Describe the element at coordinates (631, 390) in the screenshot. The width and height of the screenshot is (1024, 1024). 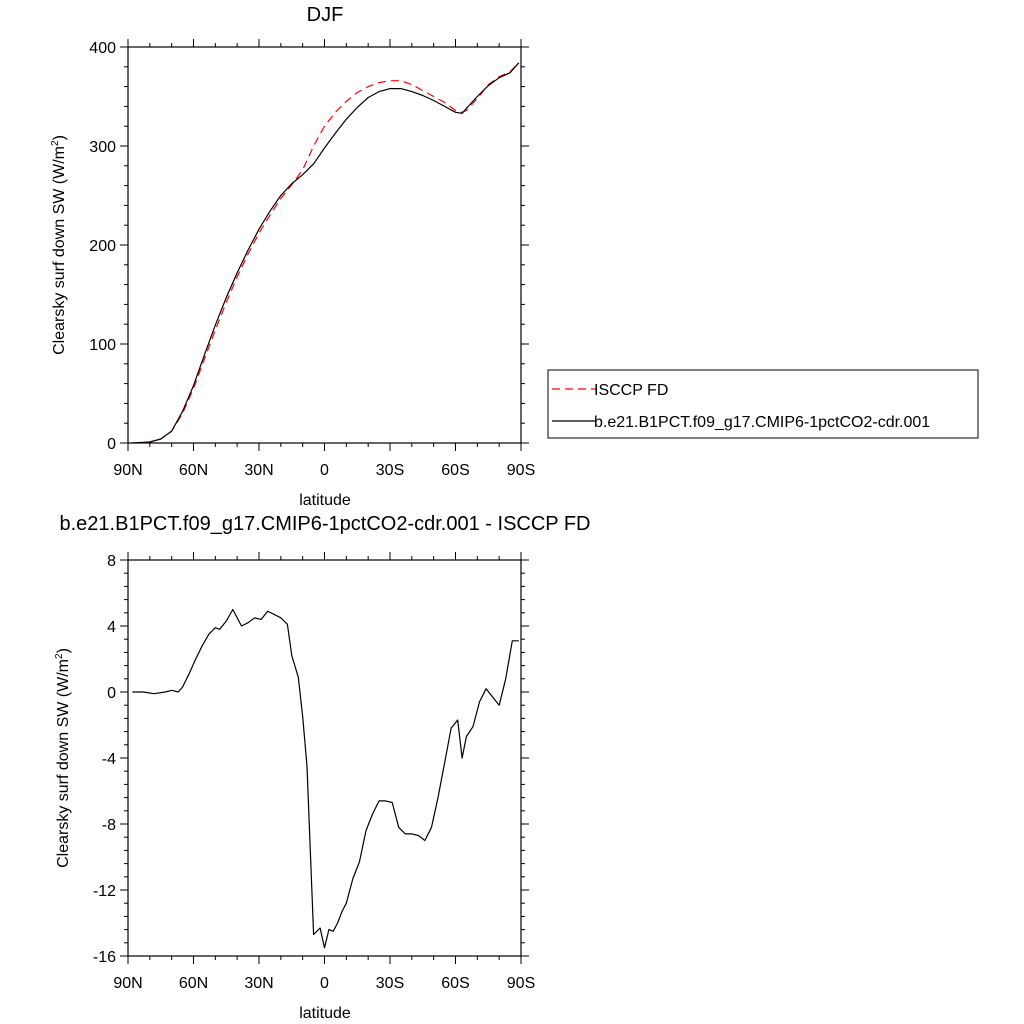
I see `legend-isccp-label: ISCCP FD` at that location.